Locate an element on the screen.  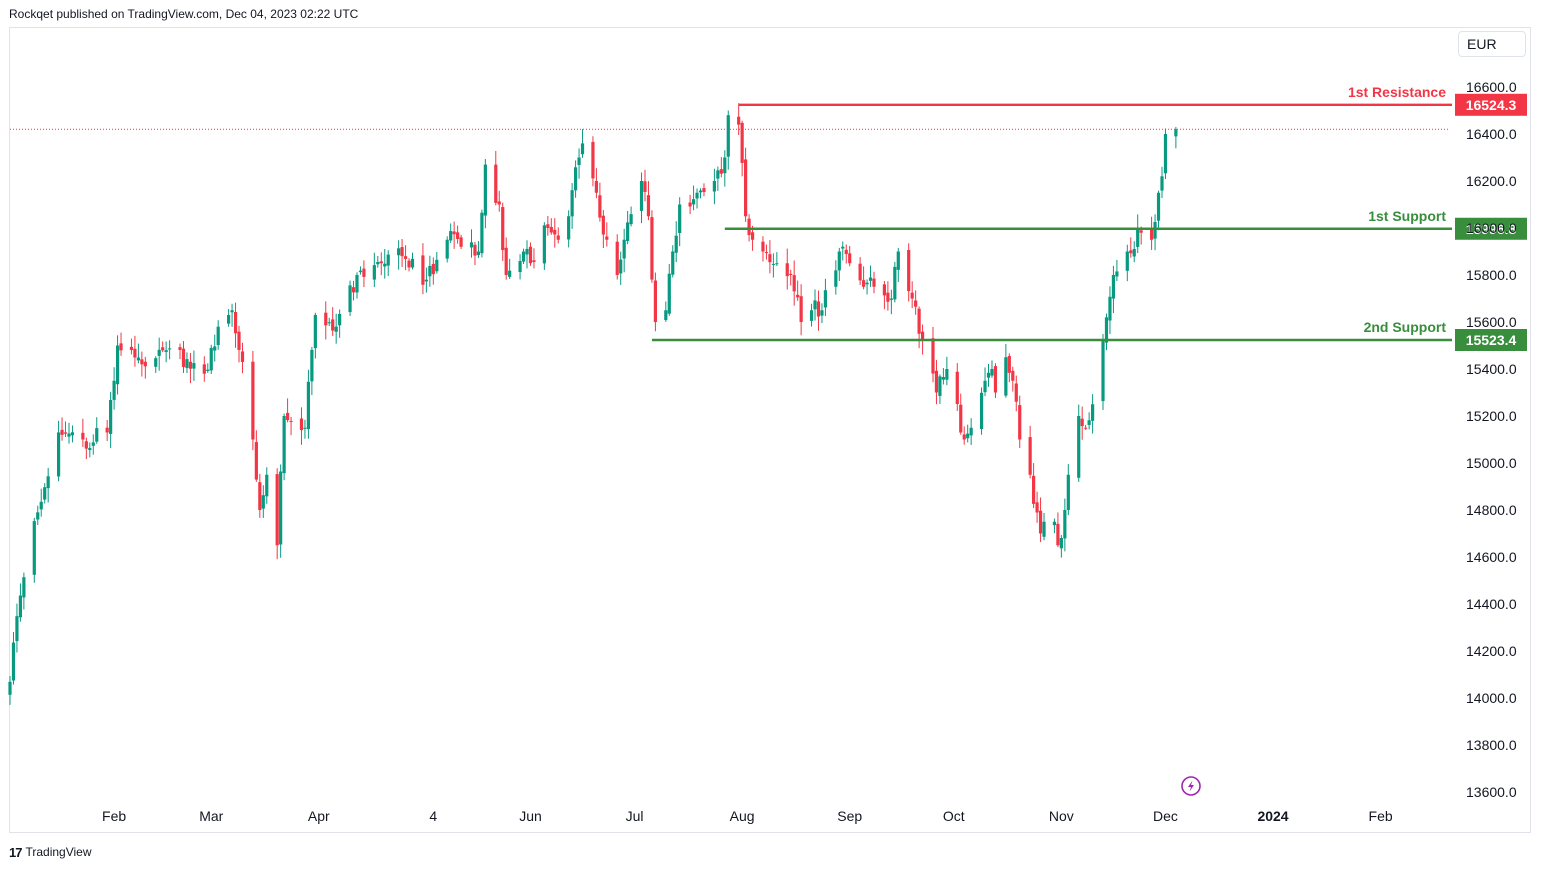
level-price-badge is located at coordinates (1491, 104).